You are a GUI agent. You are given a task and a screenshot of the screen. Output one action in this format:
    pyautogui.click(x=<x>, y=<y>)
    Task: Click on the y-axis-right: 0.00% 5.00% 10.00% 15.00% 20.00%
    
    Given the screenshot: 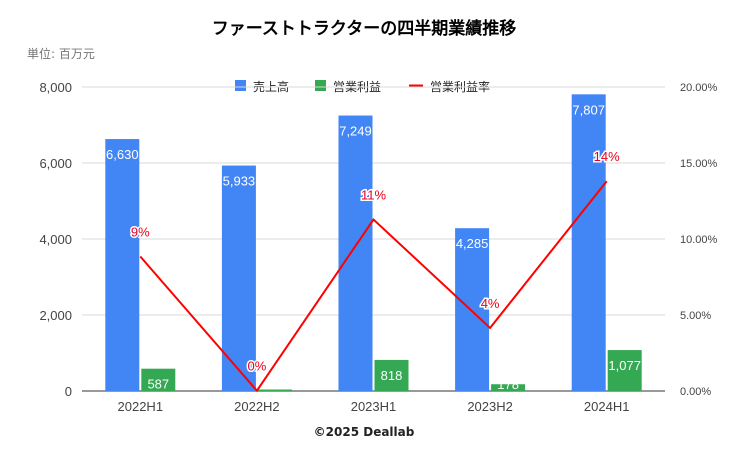 What is the action you would take?
    pyautogui.click(x=699, y=240)
    